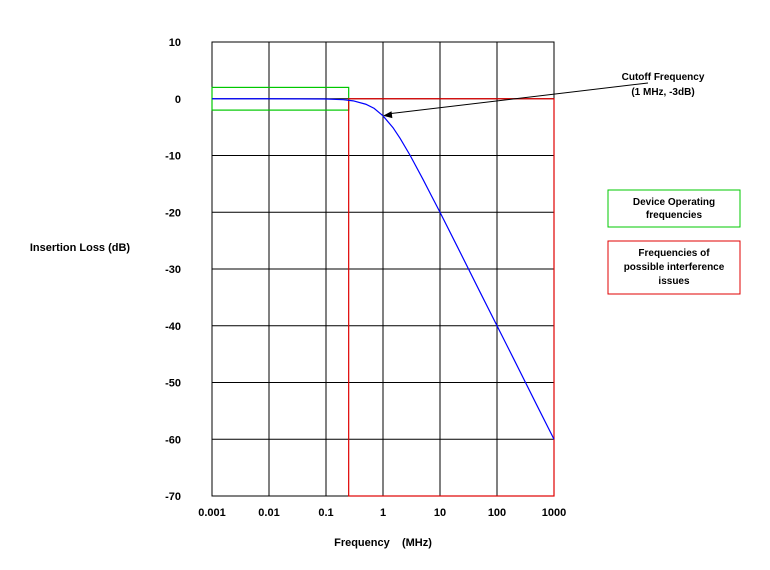  Describe the element at coordinates (173, 327) in the screenshot. I see `y-tick-label: -40` at that location.